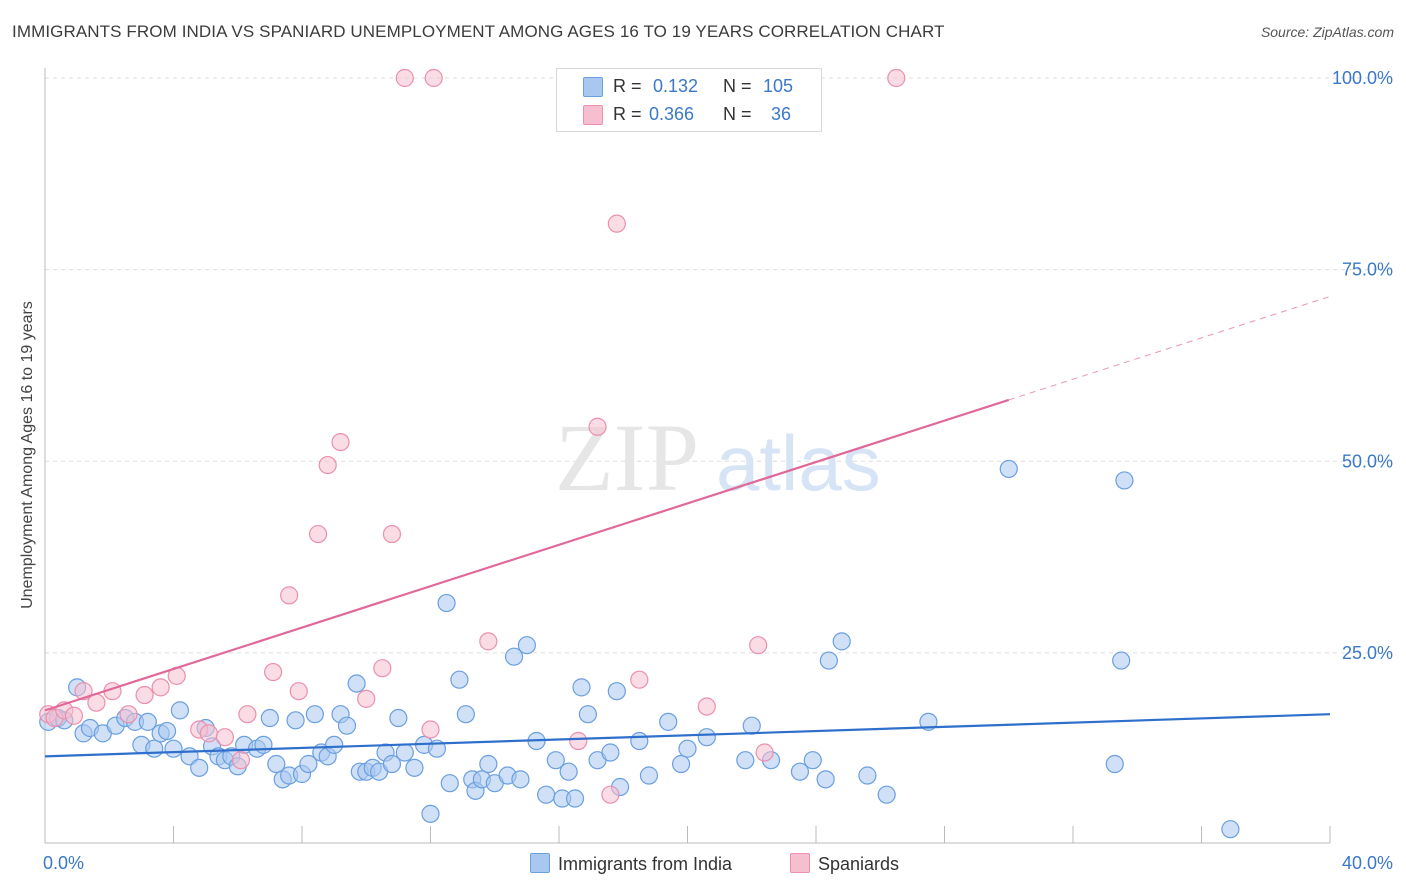 The height and width of the screenshot is (892, 1406). What do you see at coordinates (1362, 78) in the screenshot?
I see `y-tick-label: 100.0%` at bounding box center [1362, 78].